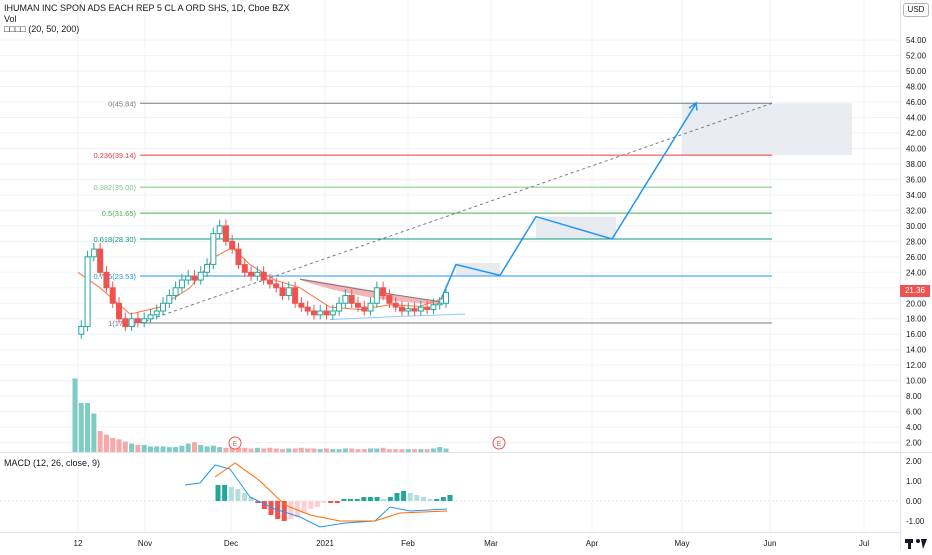 The image size is (932, 555). Describe the element at coordinates (325, 543) in the screenshot. I see `time-axis-label: 2021` at that location.